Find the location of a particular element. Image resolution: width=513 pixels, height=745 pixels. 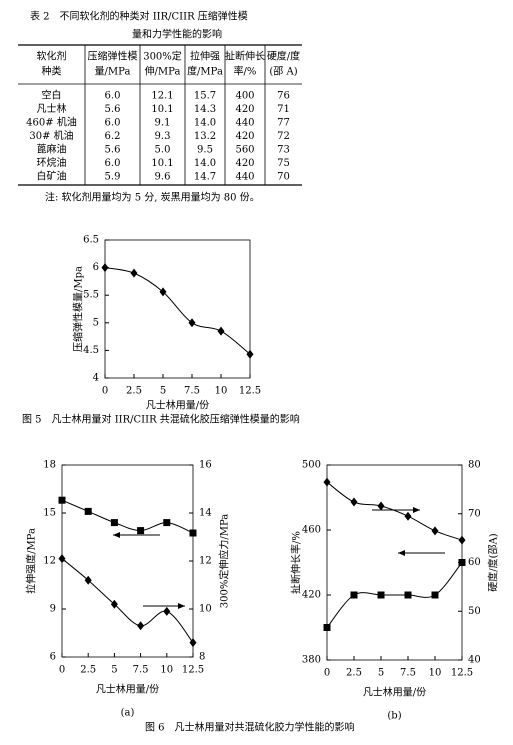

table-cell: 77 is located at coordinates (283, 123).